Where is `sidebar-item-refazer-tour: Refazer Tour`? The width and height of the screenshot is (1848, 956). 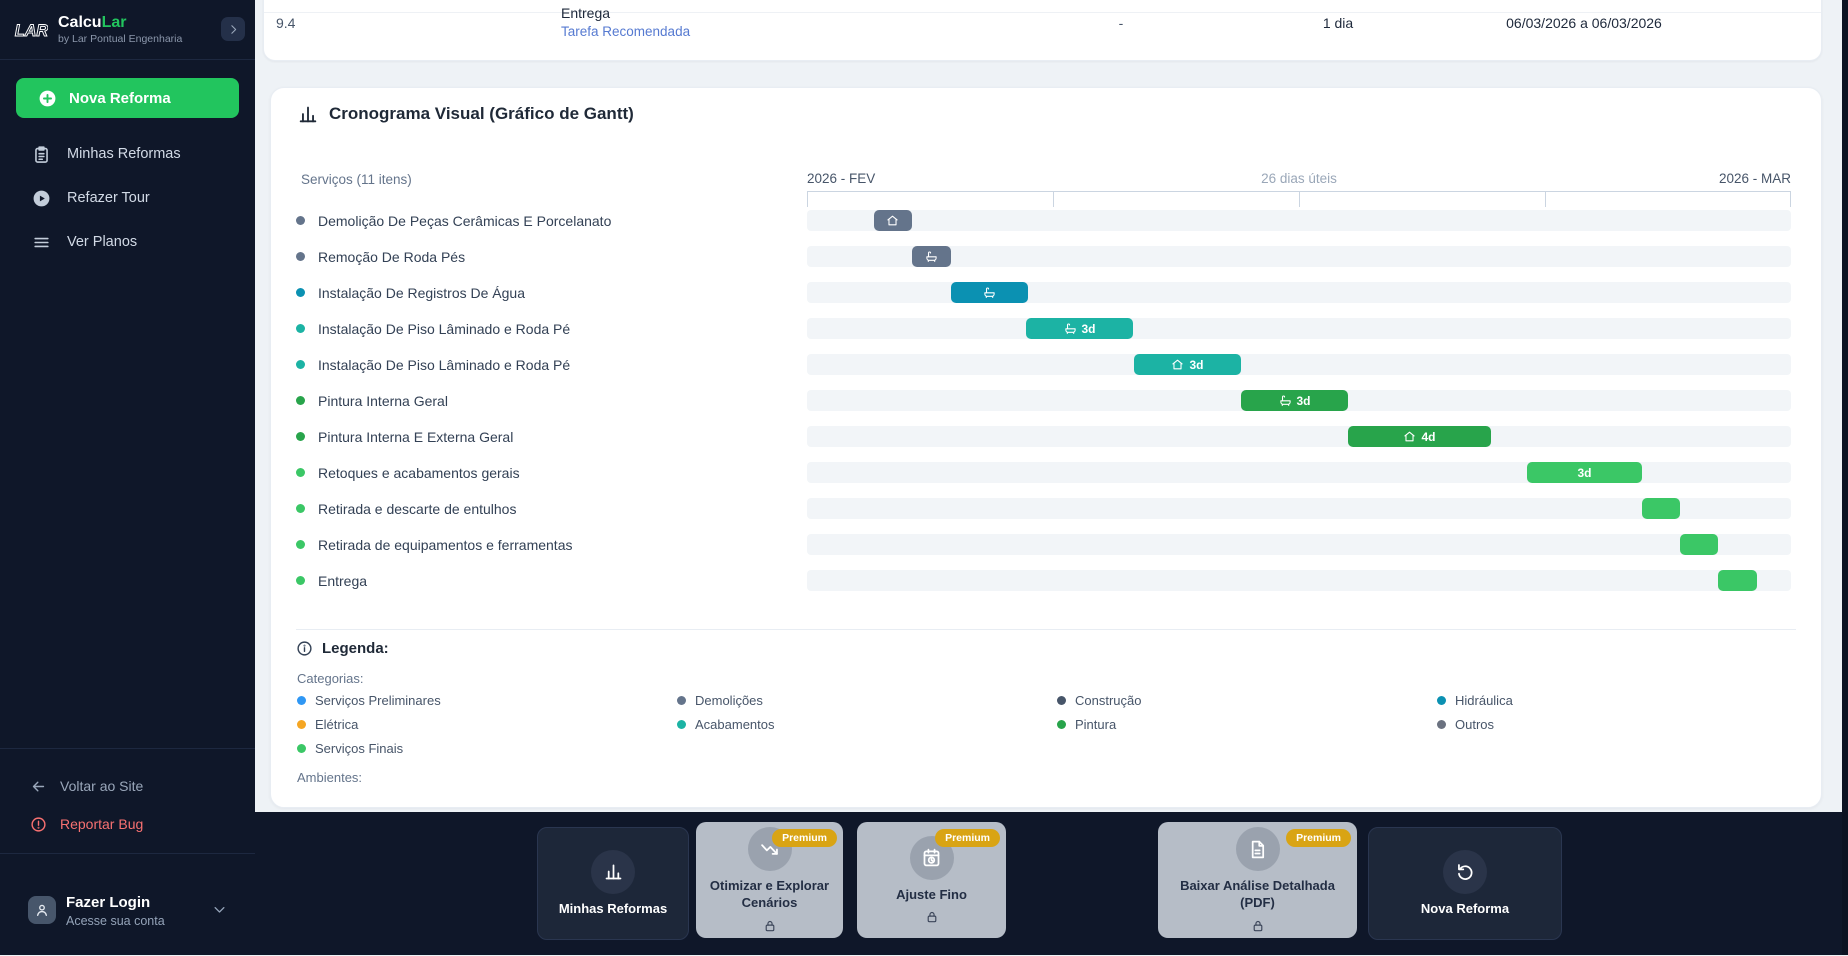 sidebar-item-refazer-tour: Refazer Tour is located at coordinates (127, 198).